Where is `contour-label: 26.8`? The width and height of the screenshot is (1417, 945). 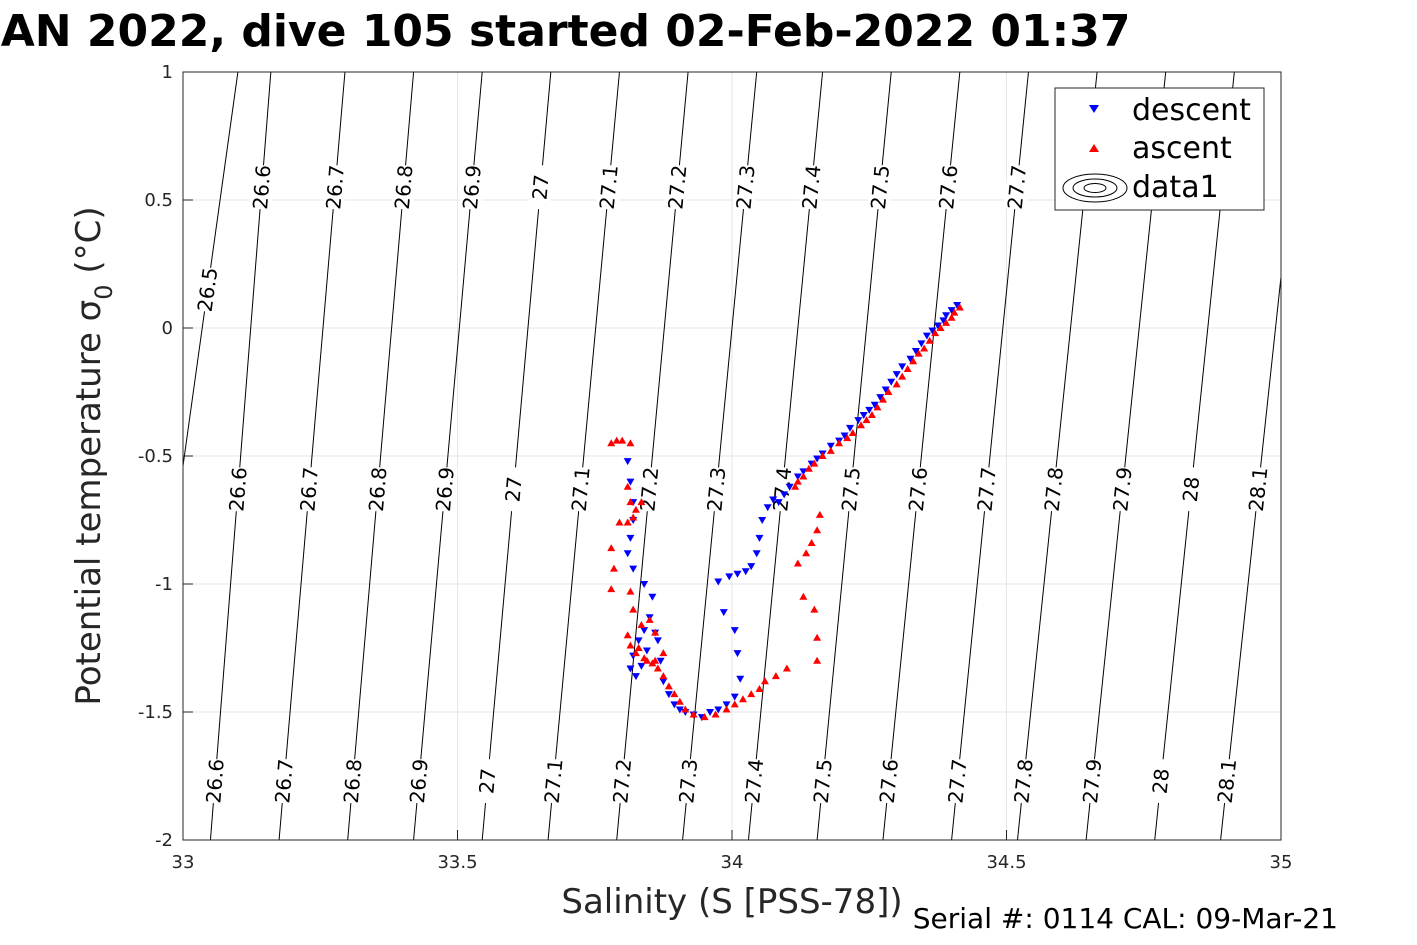
contour-label: 26.8 is located at coordinates (353, 781).